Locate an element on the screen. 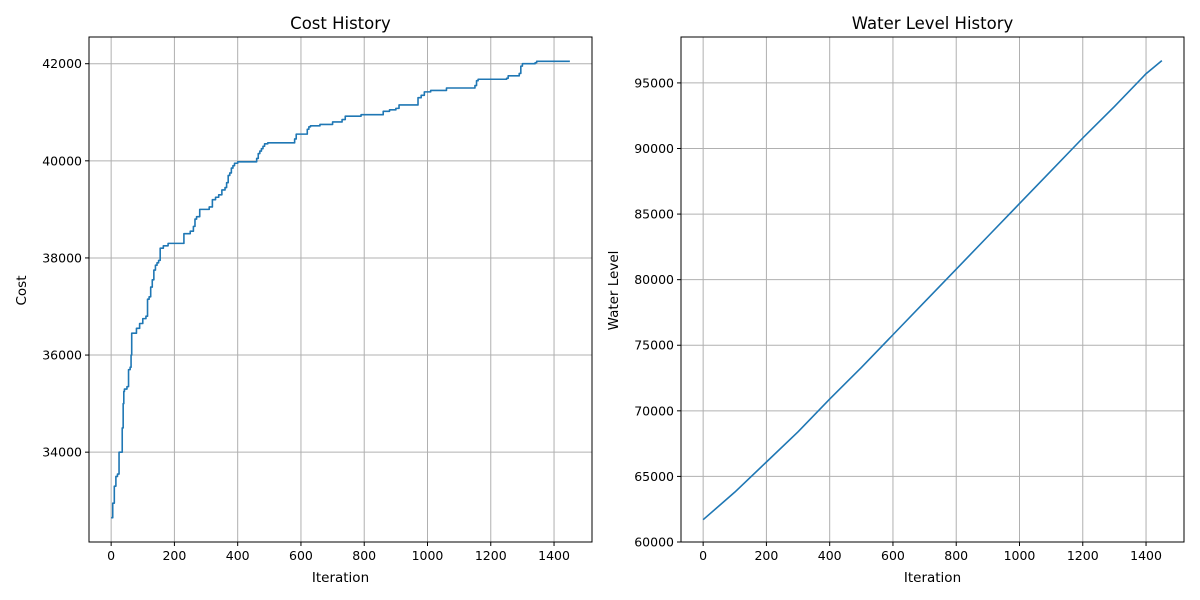 The width and height of the screenshot is (1200, 600). y-tick-label: 40000 is located at coordinates (62, 160).